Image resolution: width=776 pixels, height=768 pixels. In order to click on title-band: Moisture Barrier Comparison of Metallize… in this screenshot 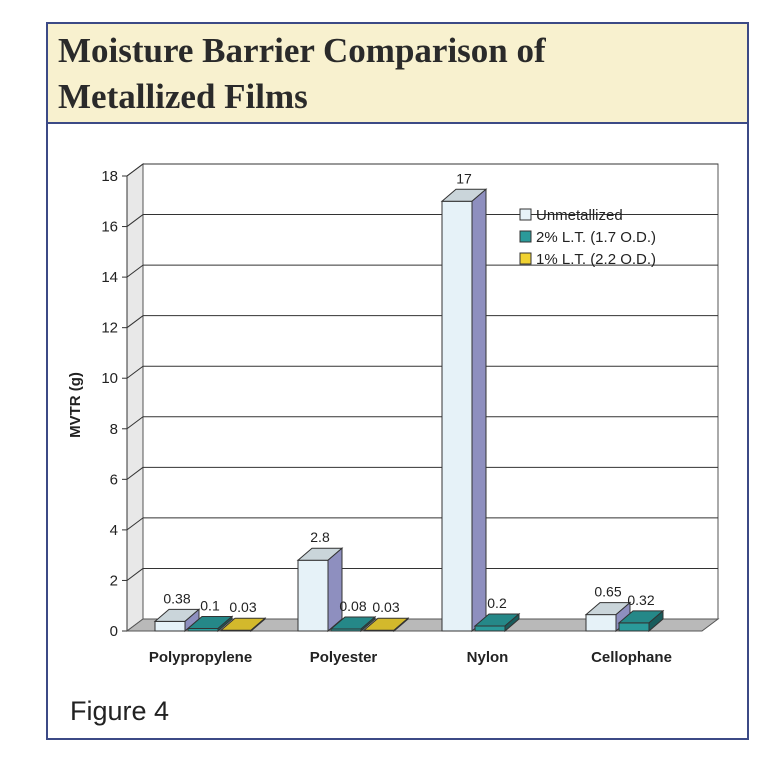, I will do `click(397, 74)`.